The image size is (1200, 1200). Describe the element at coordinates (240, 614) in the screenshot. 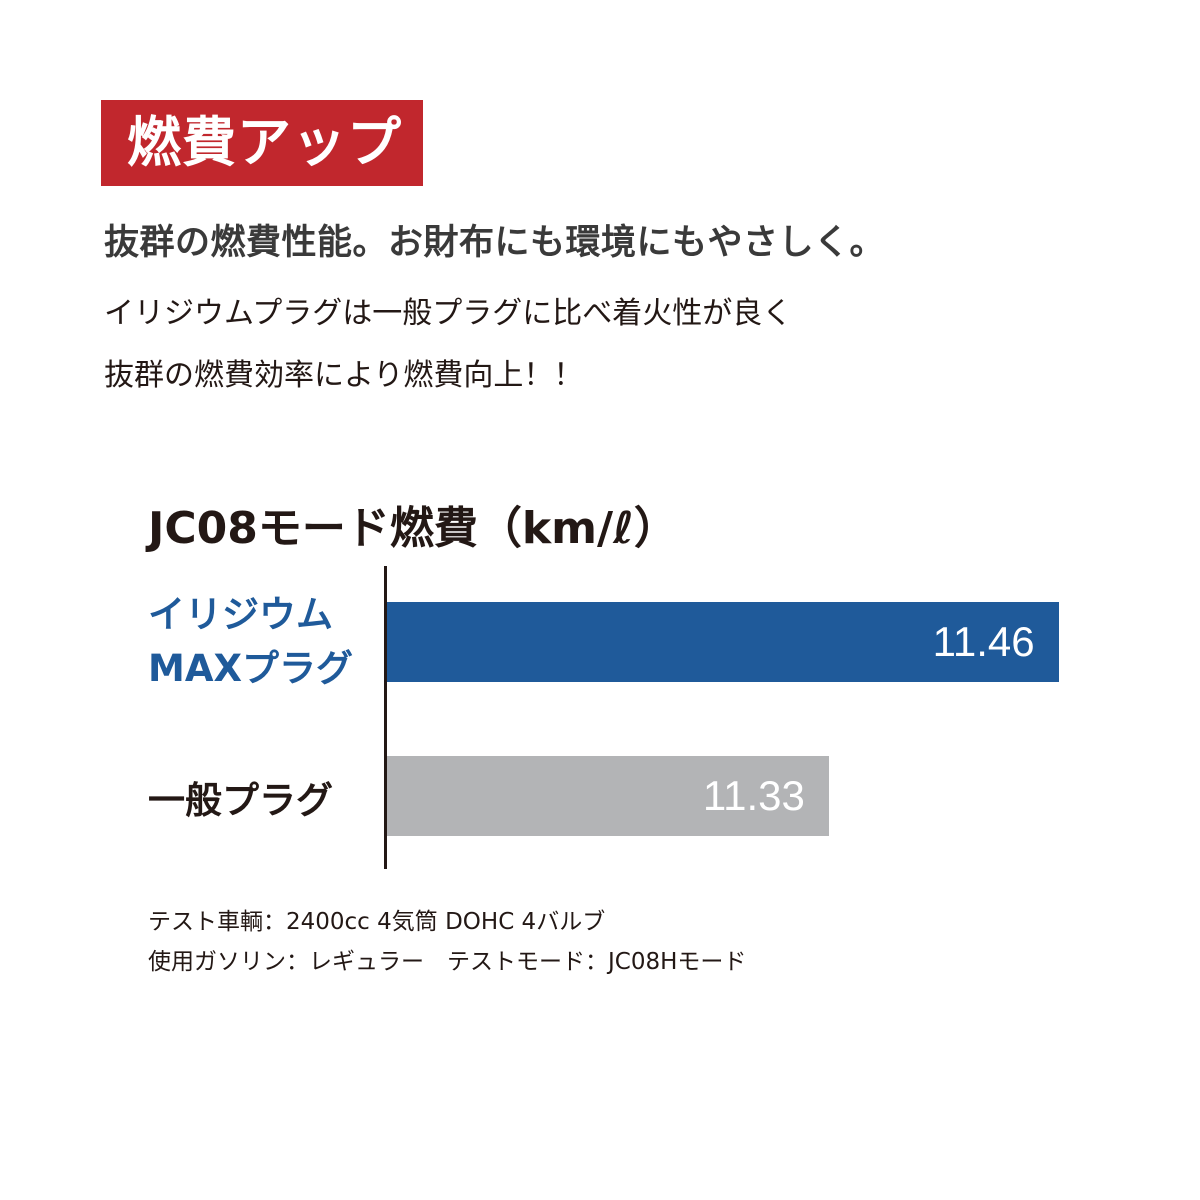

I see `category-label-line: イリジウム` at that location.